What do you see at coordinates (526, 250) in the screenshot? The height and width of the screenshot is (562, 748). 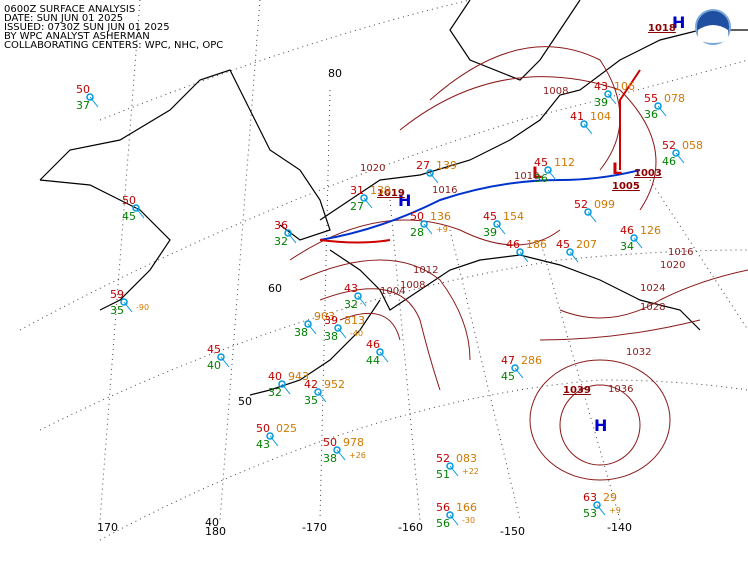 I see `station-plot: 46 186` at bounding box center [526, 250].